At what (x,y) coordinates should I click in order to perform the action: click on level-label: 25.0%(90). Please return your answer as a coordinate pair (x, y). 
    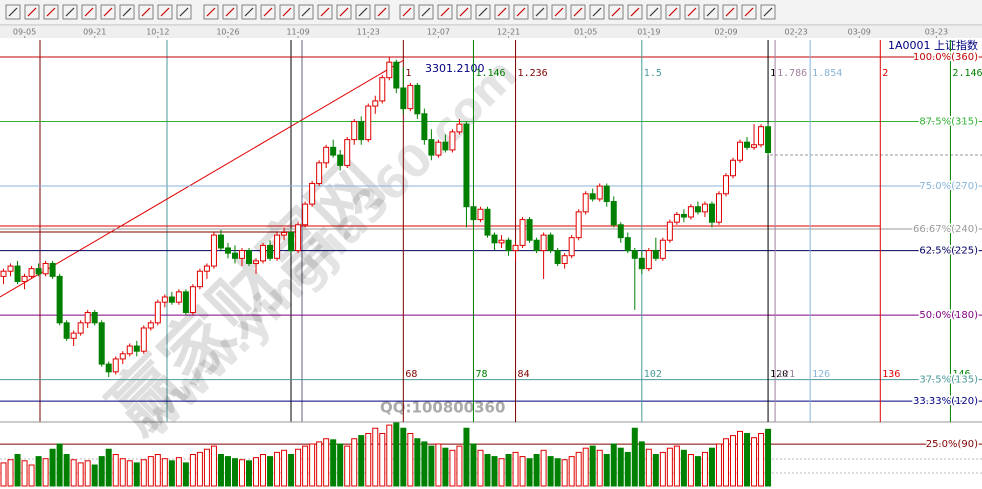
    Looking at the image, I should click on (952, 444).